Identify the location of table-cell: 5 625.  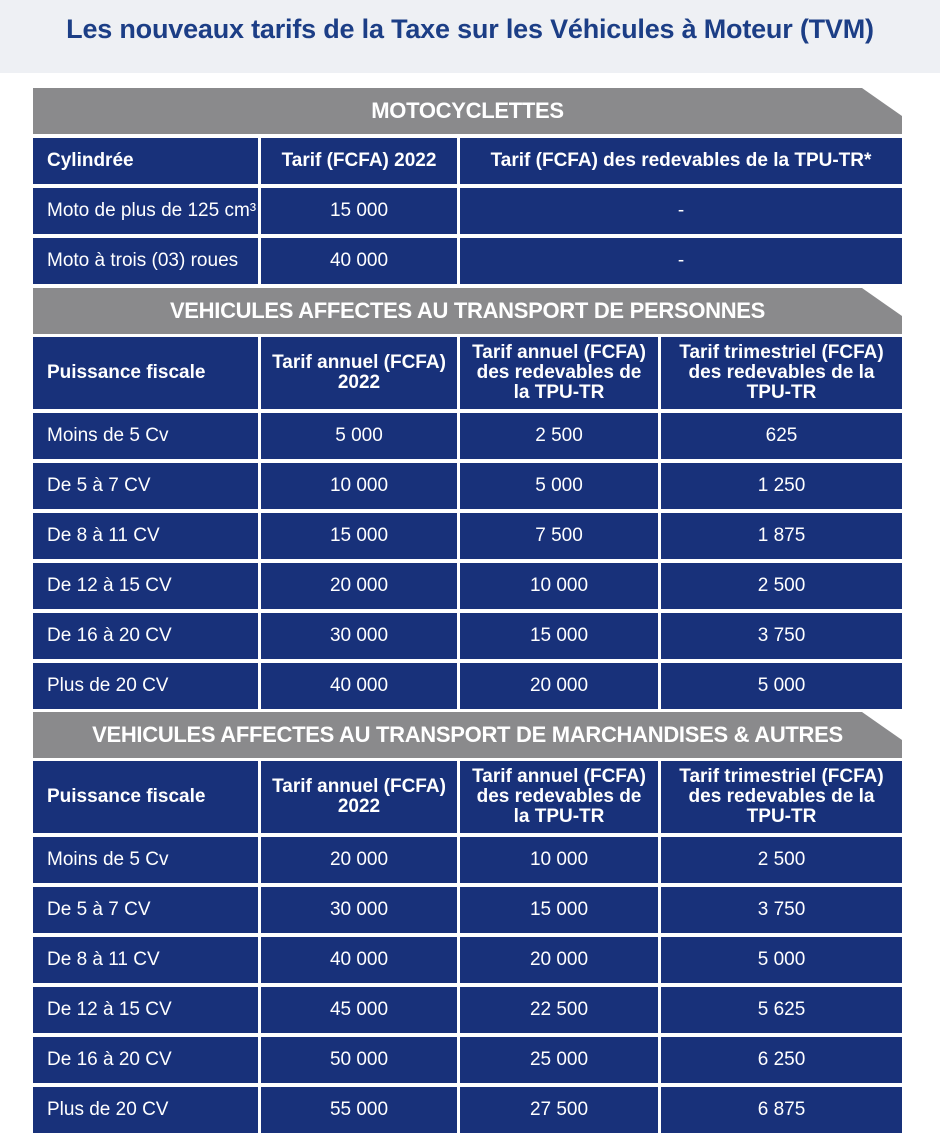
(781, 1010).